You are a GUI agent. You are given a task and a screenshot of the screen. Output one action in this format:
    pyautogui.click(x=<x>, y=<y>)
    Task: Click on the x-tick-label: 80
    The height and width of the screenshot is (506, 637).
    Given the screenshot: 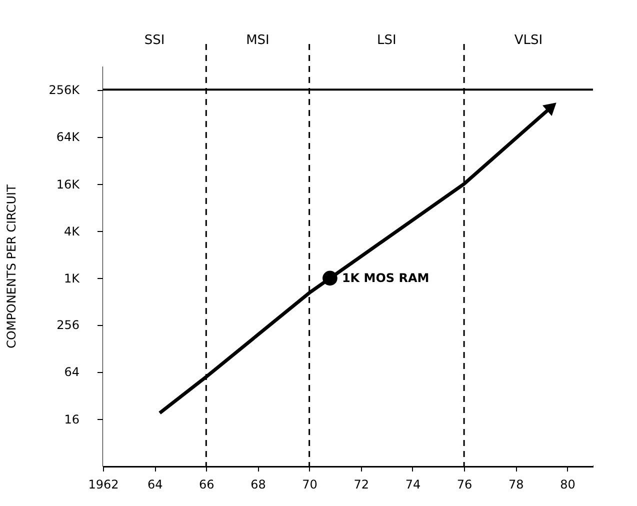 What is the action you would take?
    pyautogui.click(x=568, y=485)
    